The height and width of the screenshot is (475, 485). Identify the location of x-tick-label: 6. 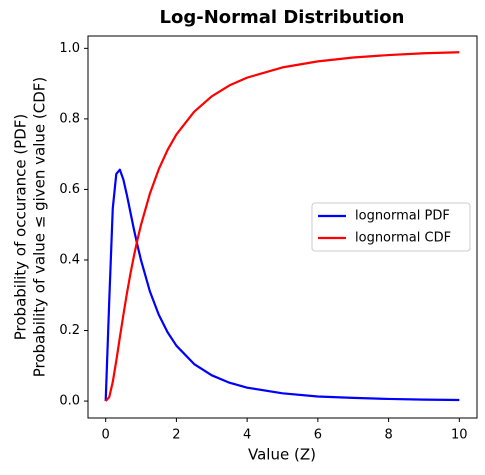
(318, 435).